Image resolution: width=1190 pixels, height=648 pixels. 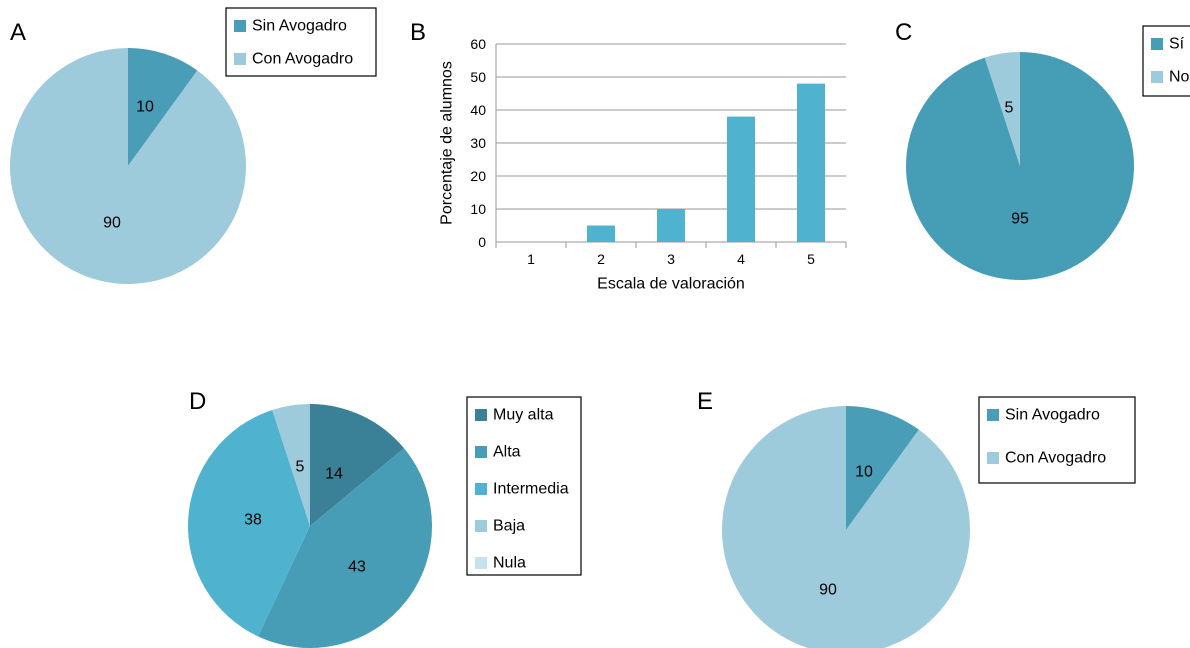 I want to click on pie-chart-c: C 95 5 Sí No, so click(x=1042, y=149).